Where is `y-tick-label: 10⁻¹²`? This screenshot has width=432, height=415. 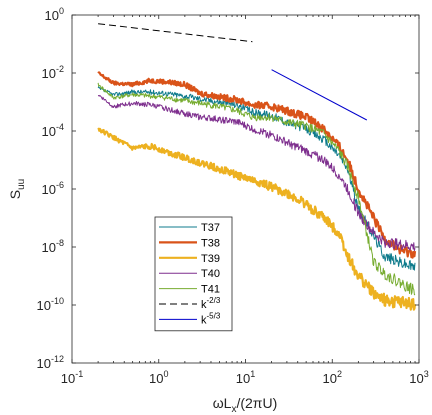 y-tick-label: 10⁻¹² is located at coordinates (50, 362).